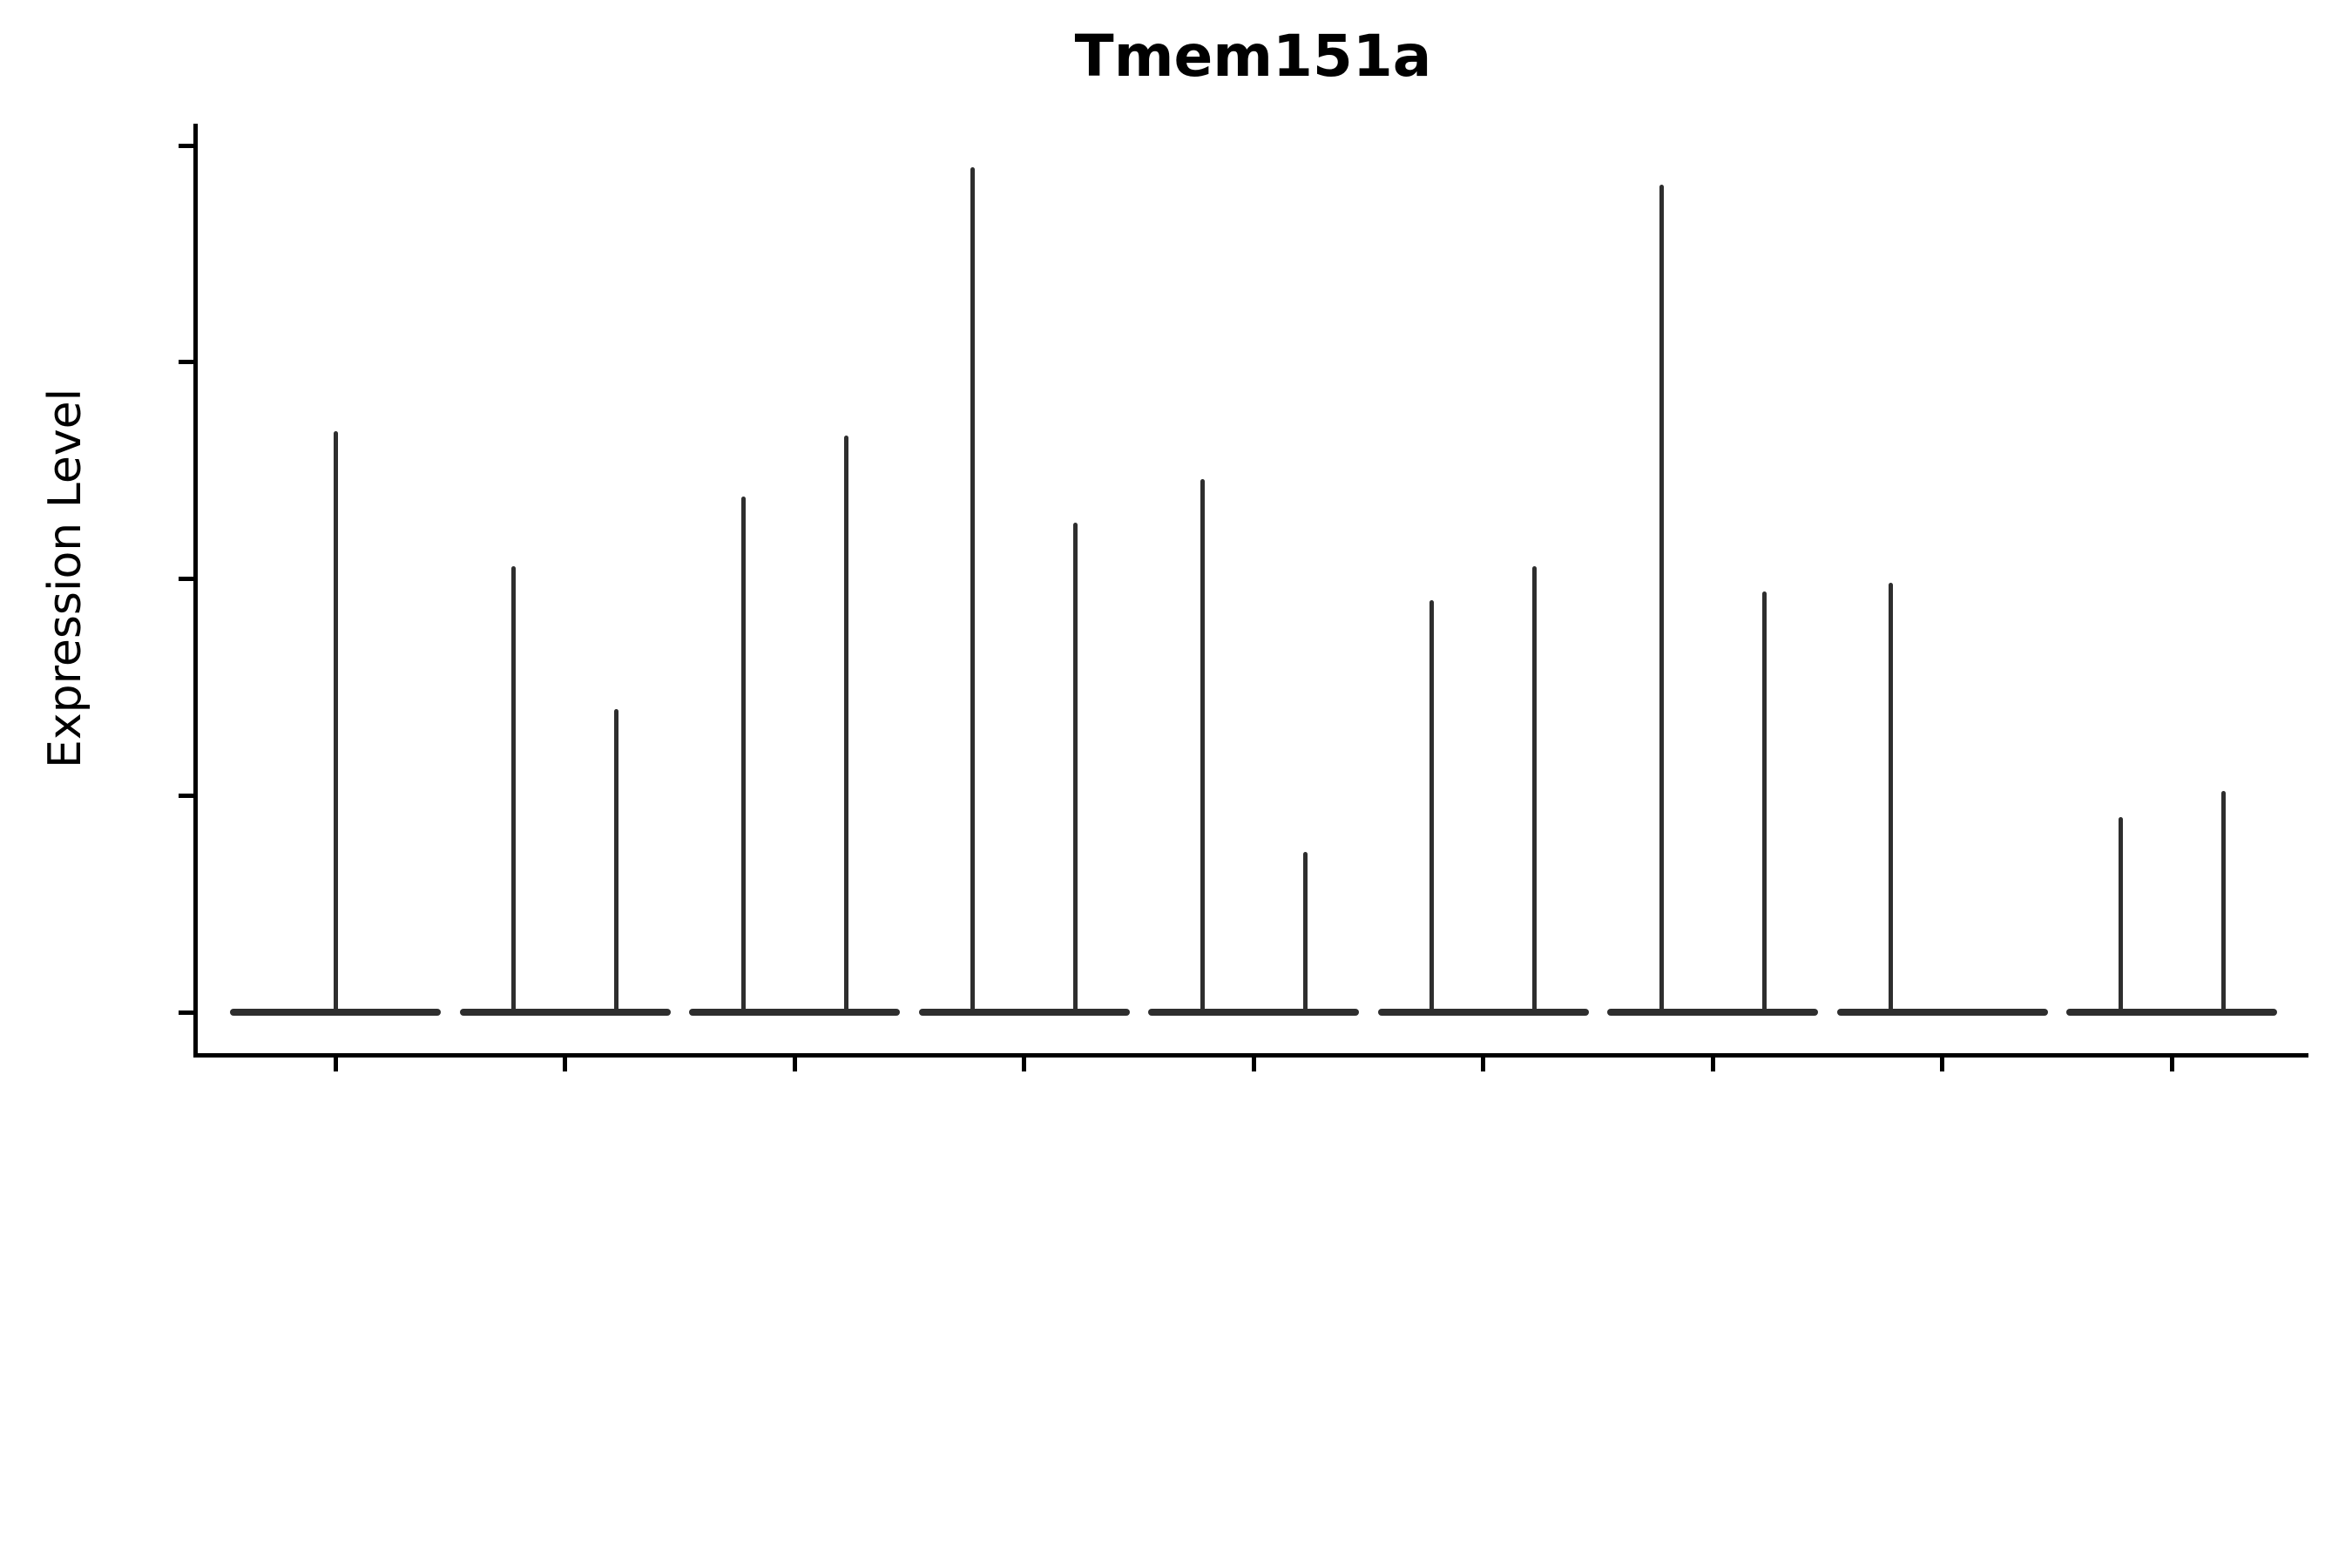 The width and height of the screenshot is (2352, 1568). Describe the element at coordinates (195, 591) in the screenshot. I see `y-axis-spine` at that location.